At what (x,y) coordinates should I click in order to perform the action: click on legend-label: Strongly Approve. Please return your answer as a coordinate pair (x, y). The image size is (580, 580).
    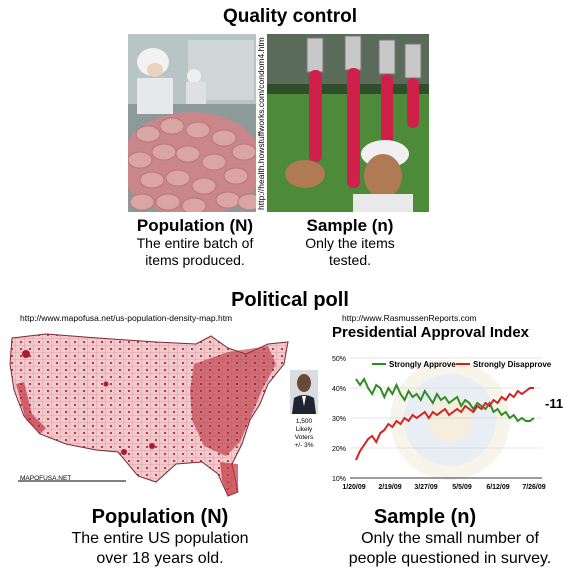
    Looking at the image, I should click on (422, 364).